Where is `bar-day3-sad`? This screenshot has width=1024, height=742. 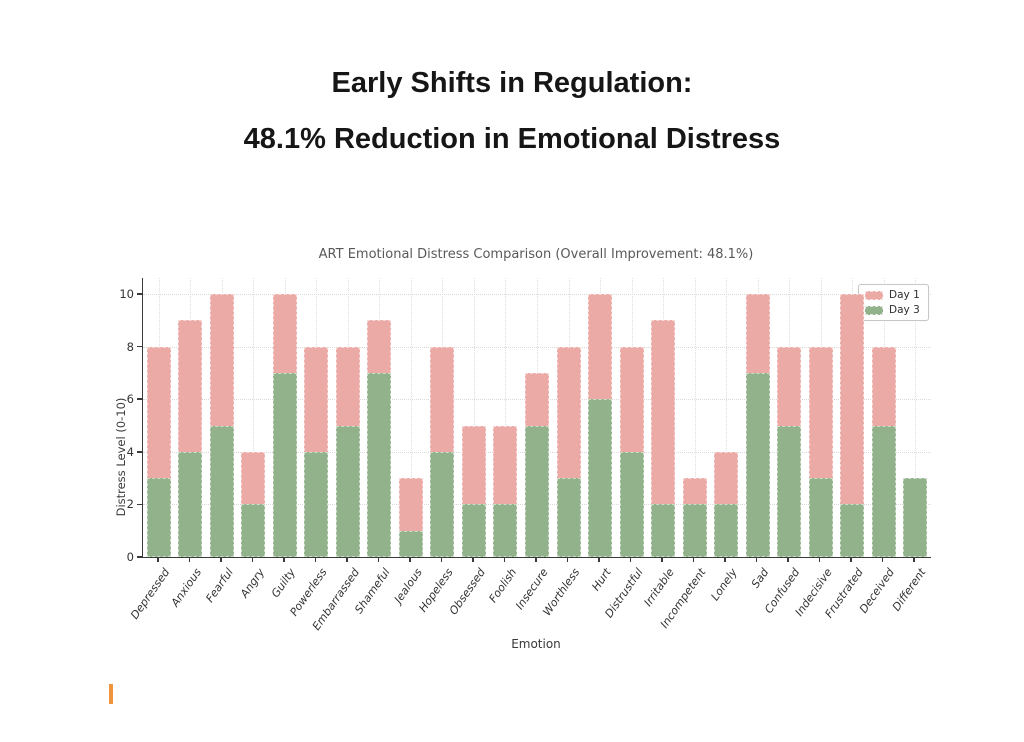
bar-day3-sad is located at coordinates (757, 464).